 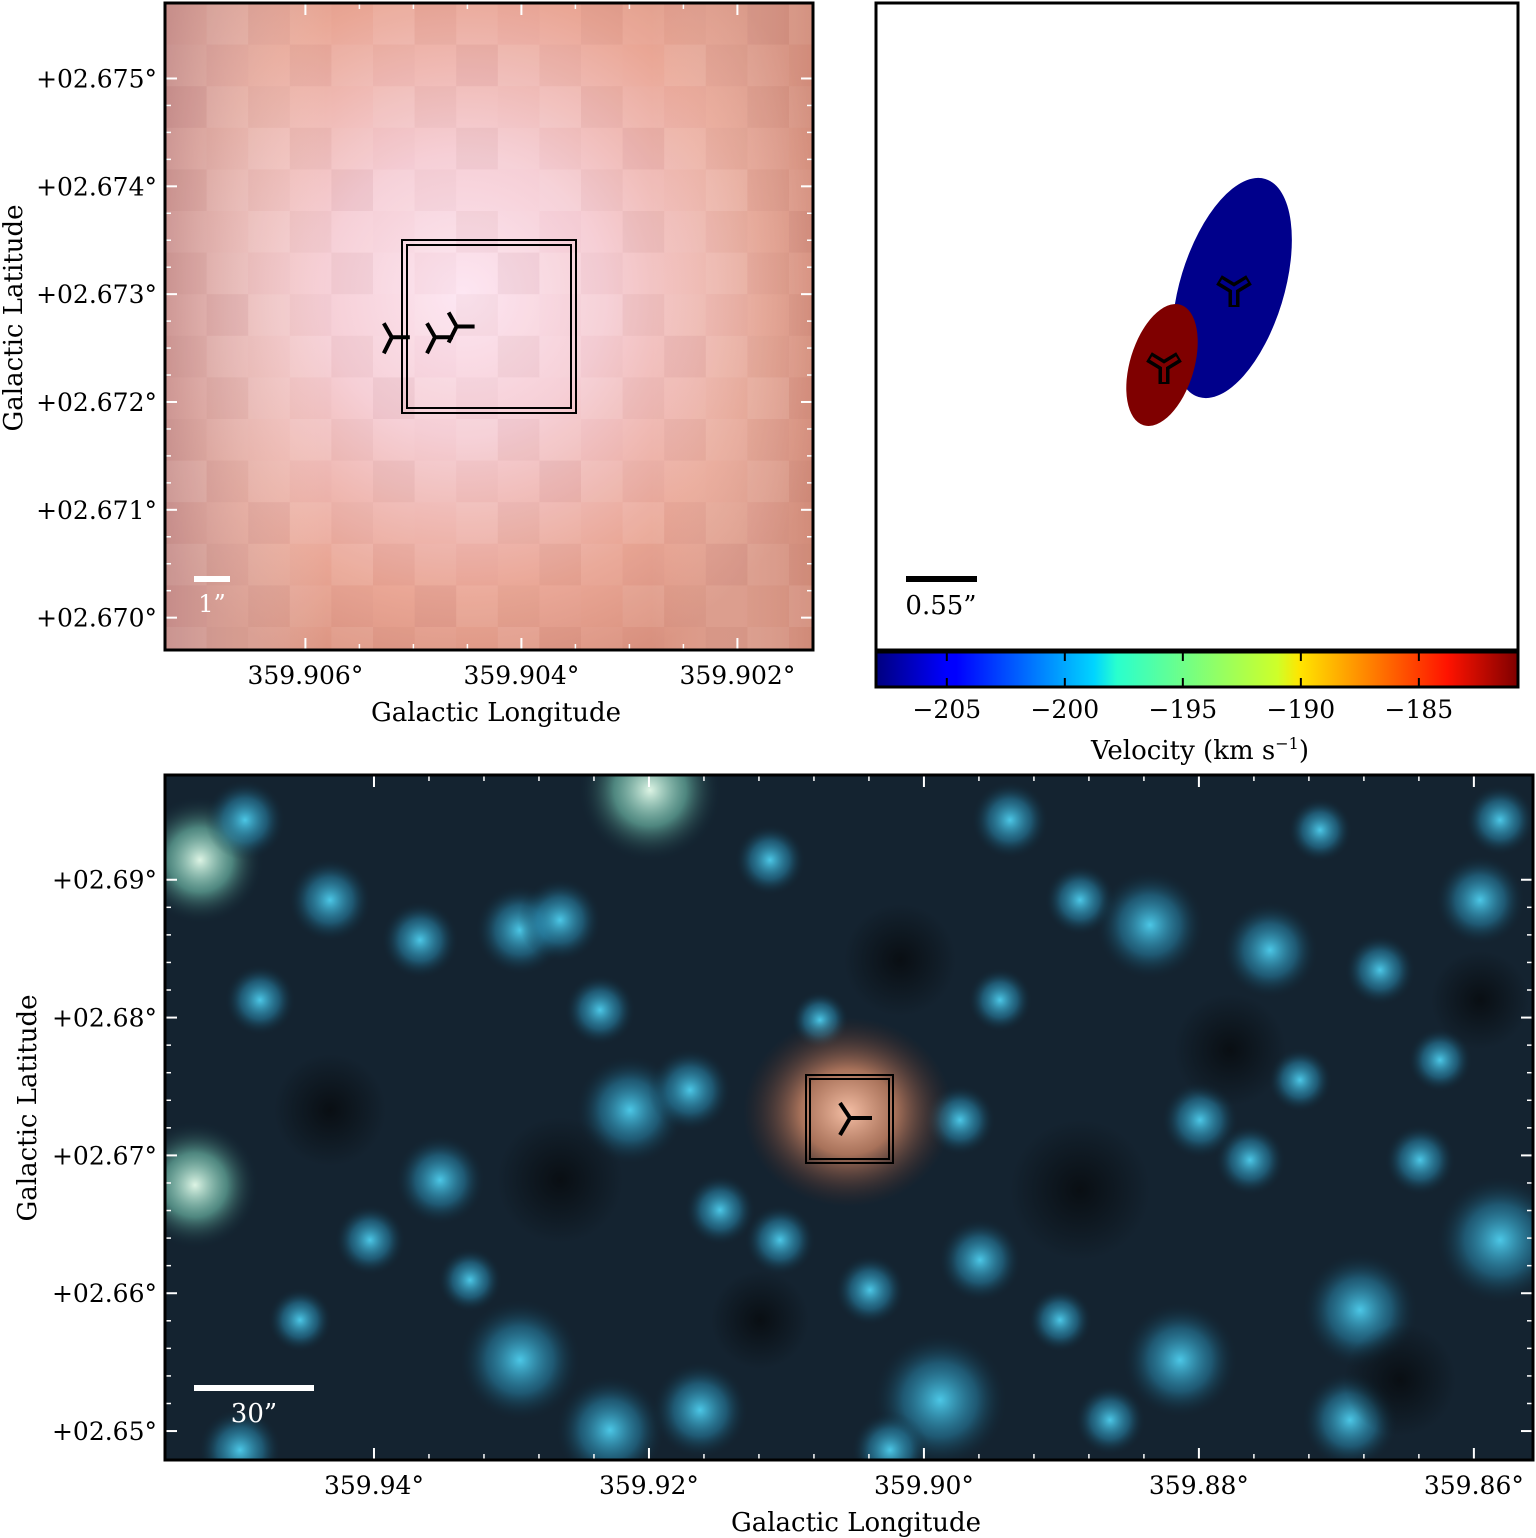 What do you see at coordinates (855, 1119) in the screenshot?
I see `bottom-marker` at bounding box center [855, 1119].